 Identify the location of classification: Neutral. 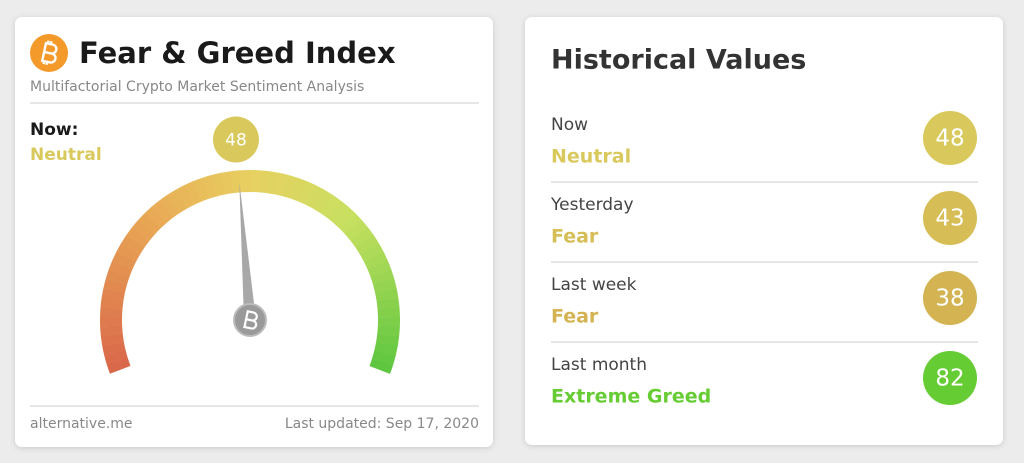
(591, 157).